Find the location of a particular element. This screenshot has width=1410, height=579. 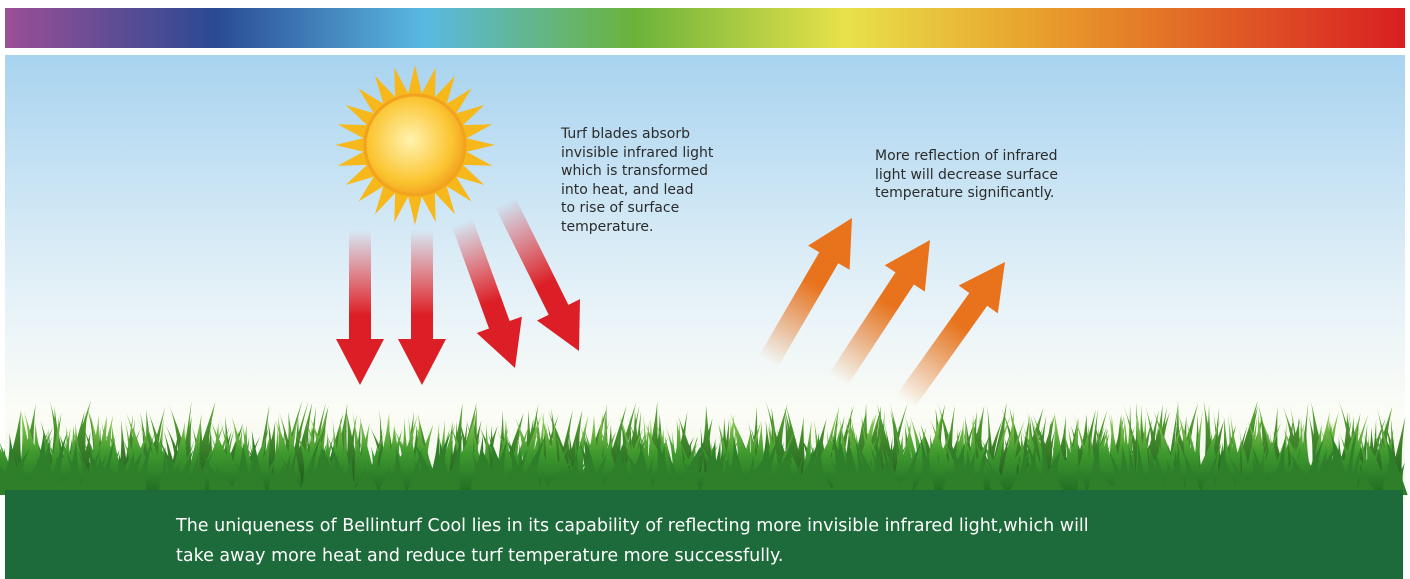

rainbow-bar is located at coordinates (705, 28).